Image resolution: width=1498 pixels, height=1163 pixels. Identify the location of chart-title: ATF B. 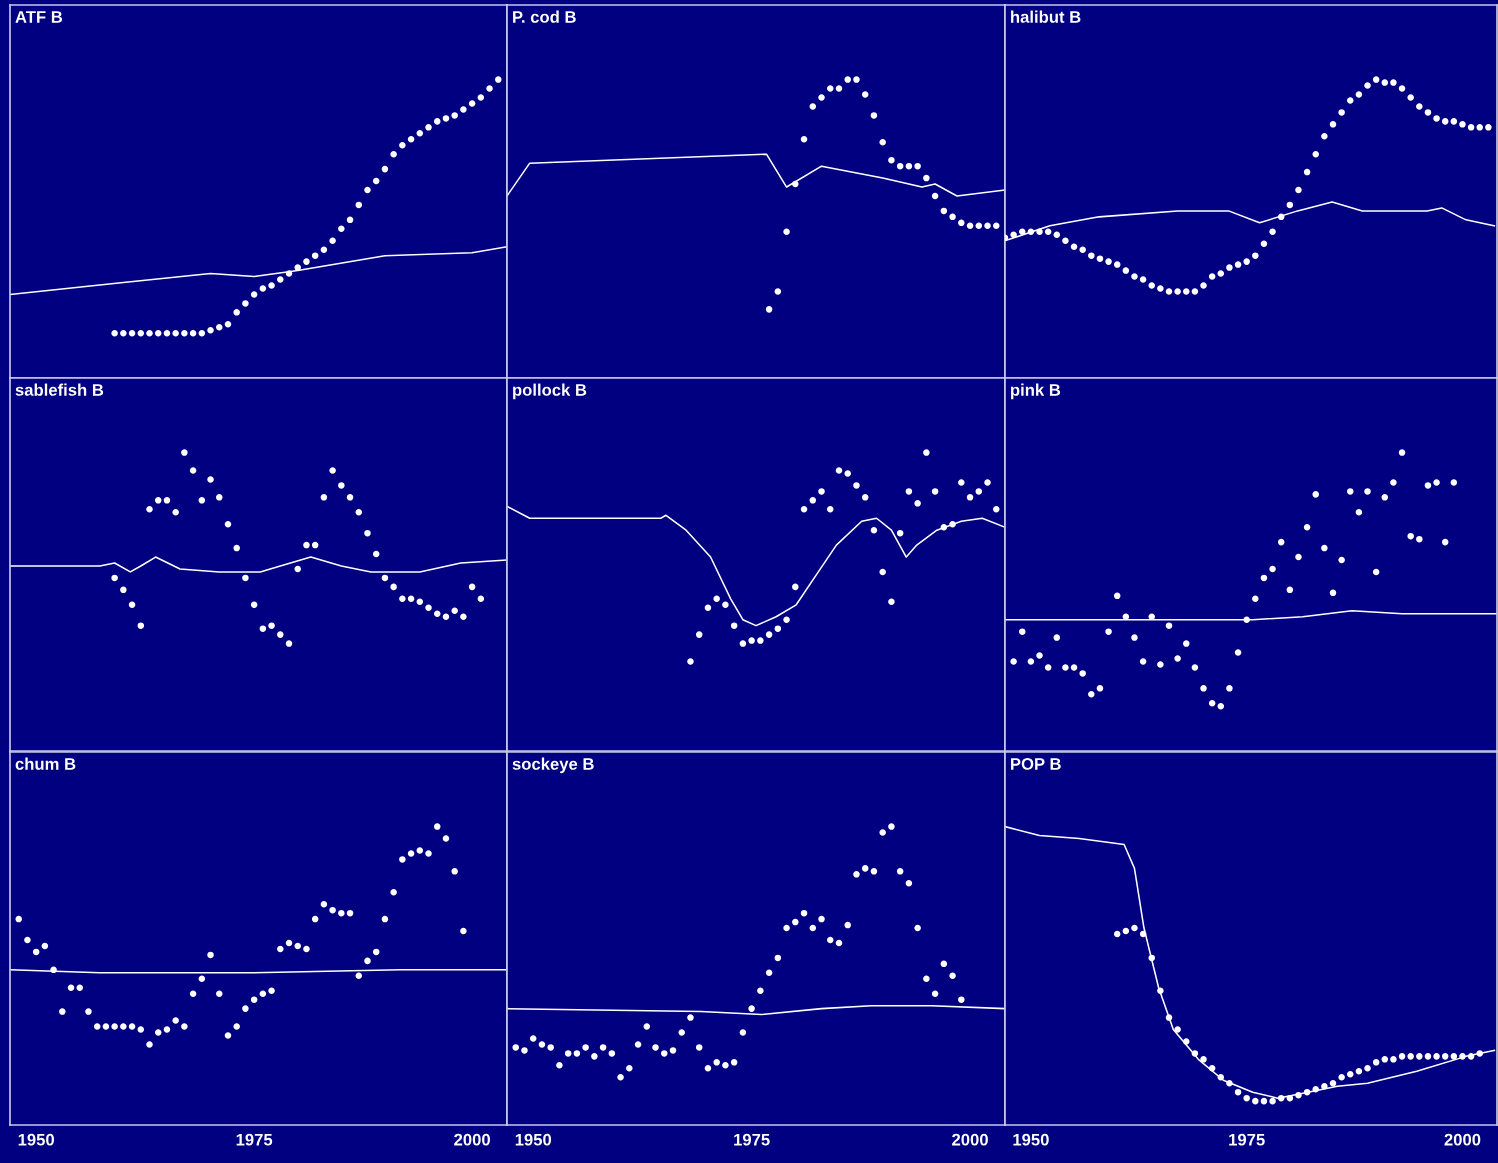
(39, 17).